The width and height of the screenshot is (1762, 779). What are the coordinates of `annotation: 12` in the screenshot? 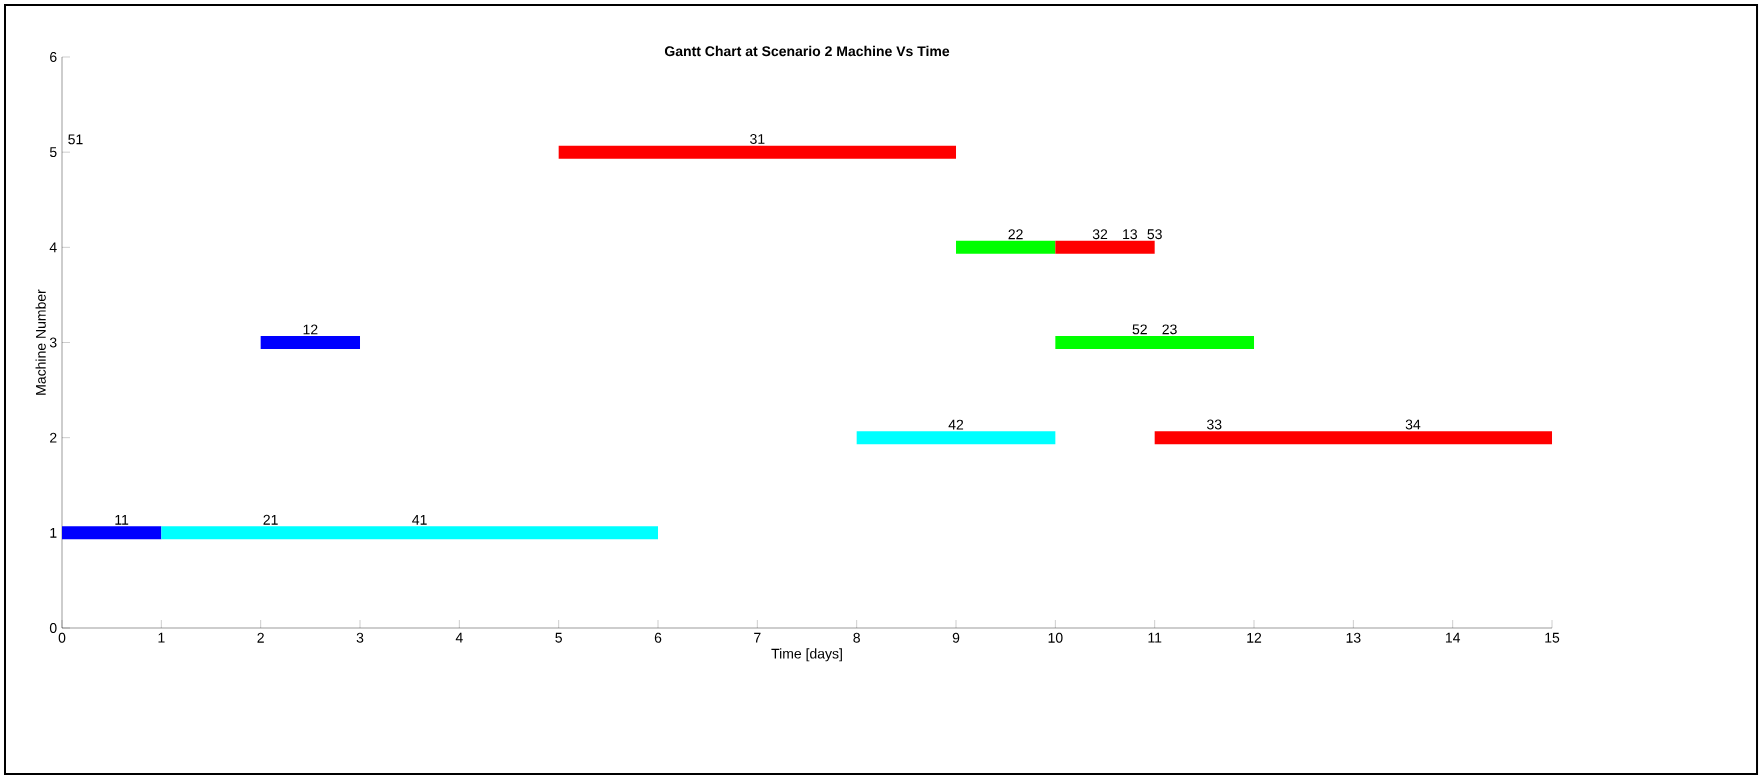 It's located at (310, 329).